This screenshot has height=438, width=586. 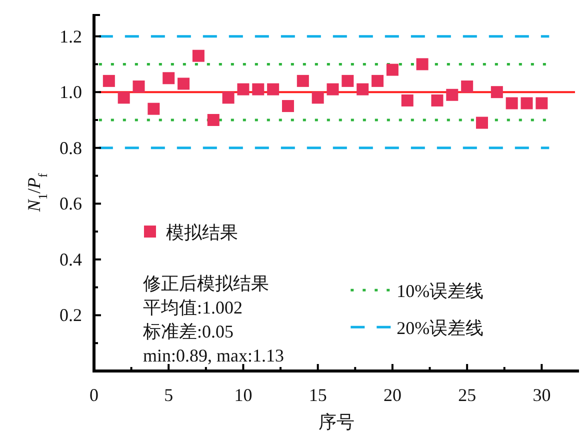 I want to click on y-tick-label: 0.4, so click(x=71, y=259).